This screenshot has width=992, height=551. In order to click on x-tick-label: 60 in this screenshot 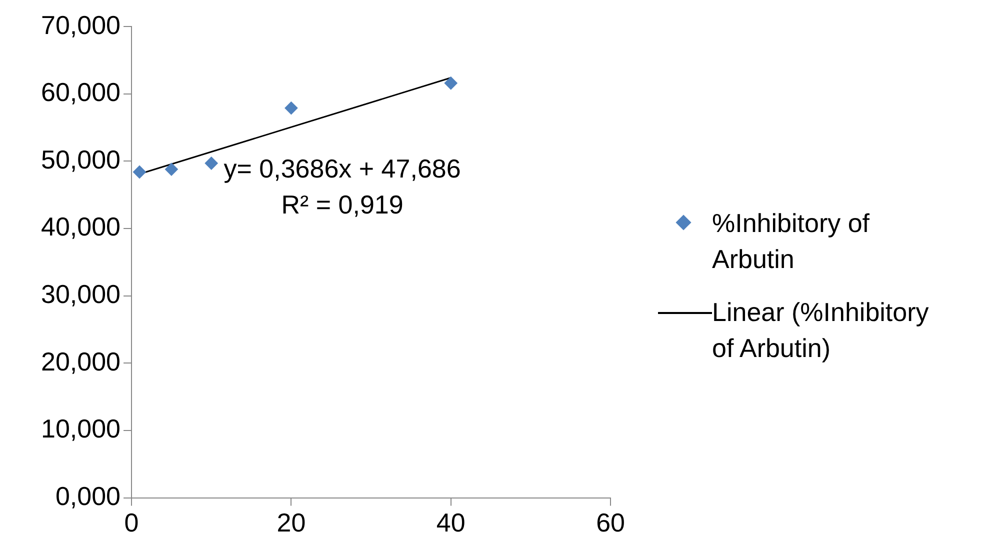, I will do `click(610, 523)`.